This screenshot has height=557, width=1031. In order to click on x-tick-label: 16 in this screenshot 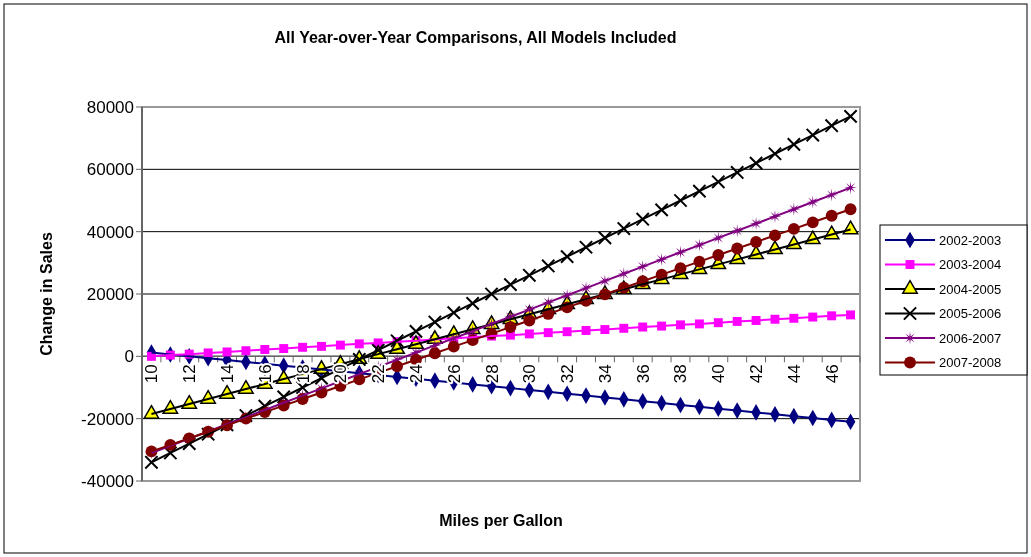, I will do `click(265, 374)`.